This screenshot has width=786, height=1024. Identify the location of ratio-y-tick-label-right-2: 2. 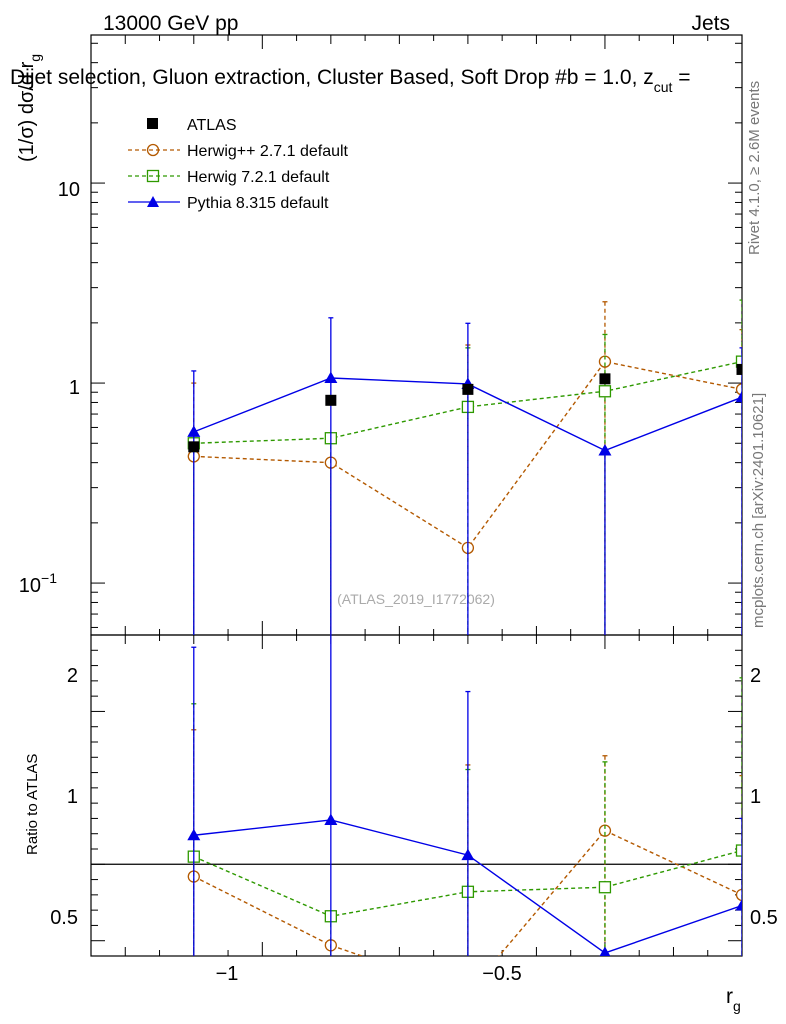
(755, 676).